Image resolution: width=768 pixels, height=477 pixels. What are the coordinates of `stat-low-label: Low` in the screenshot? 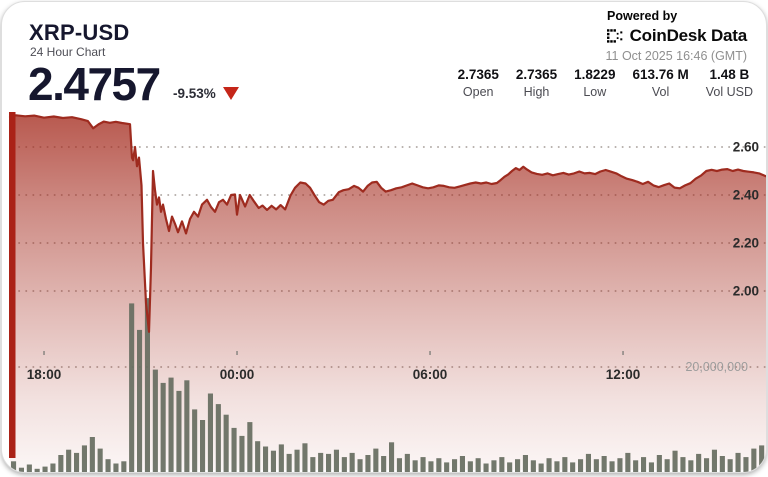 It's located at (595, 92).